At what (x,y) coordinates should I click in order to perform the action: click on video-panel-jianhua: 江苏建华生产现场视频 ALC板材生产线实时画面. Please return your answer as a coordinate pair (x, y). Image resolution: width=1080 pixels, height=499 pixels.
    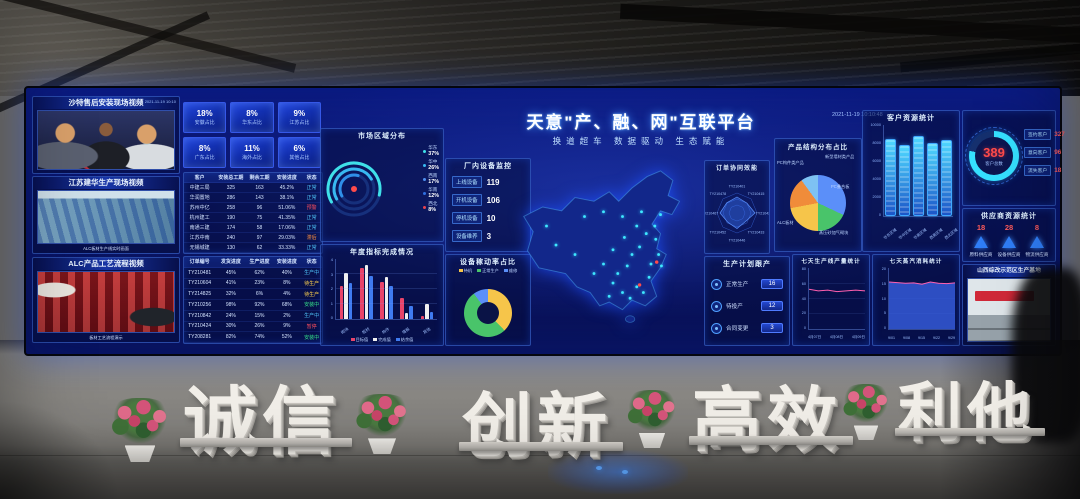
    Looking at the image, I should click on (106, 215).